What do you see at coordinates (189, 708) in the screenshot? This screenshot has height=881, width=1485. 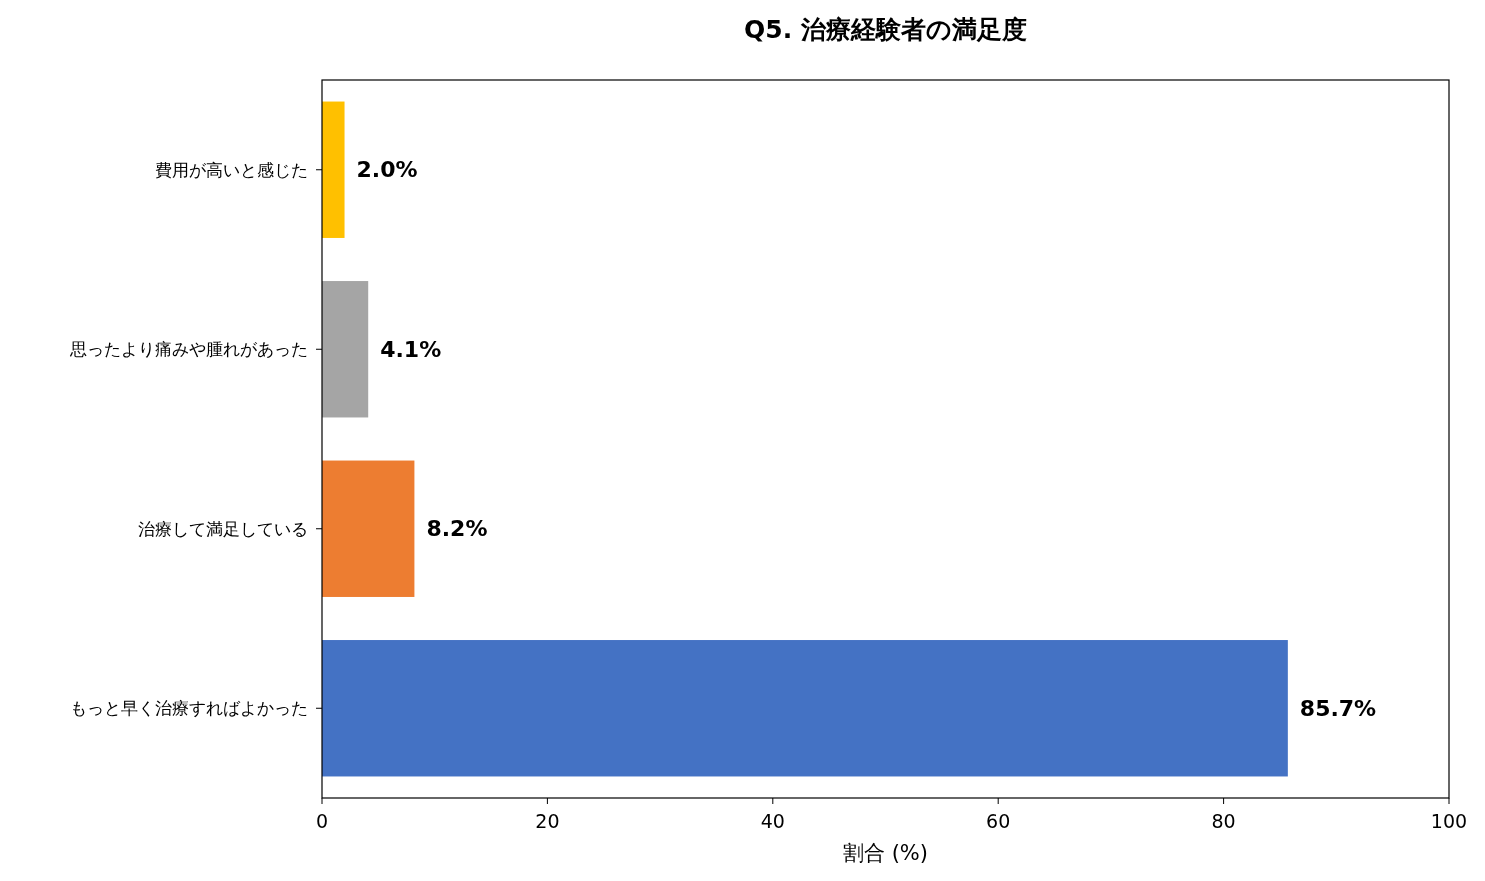 I see `y-tick-label: もっと早く治療すればよかった` at bounding box center [189, 708].